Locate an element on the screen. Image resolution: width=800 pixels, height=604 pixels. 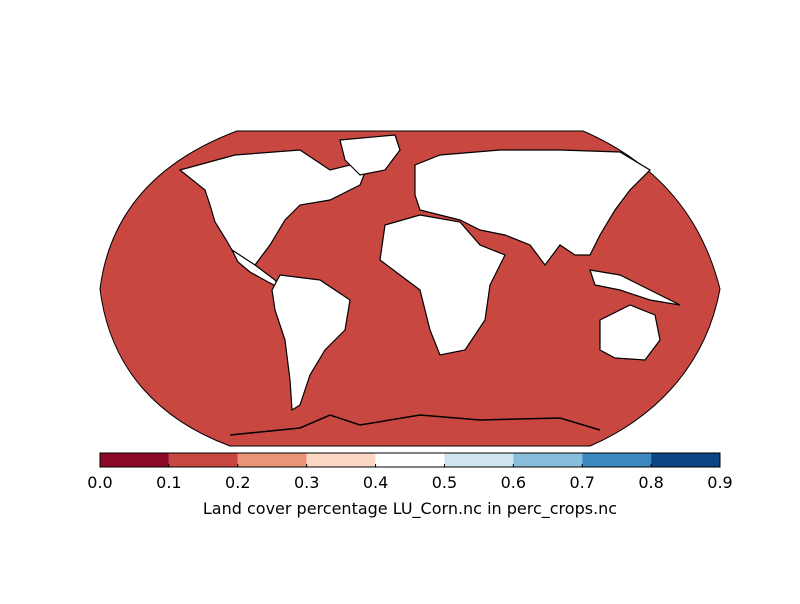
colorbar: 0.0 0.1 0.2 0.3 0.4 0.5 0.6 0.7 0.8 0.9 is located at coordinates (410, 472).